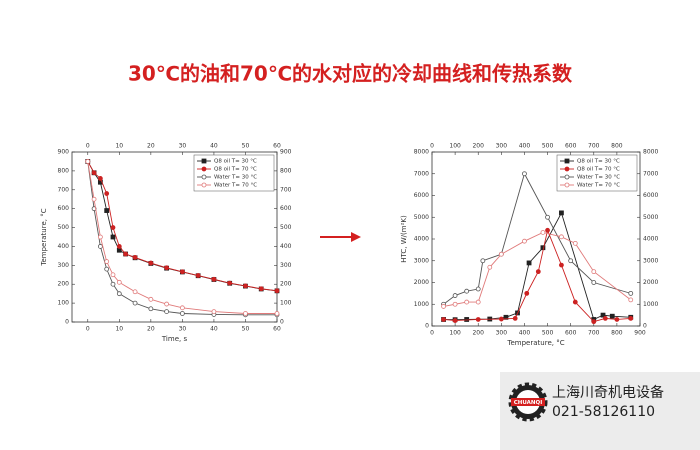 The width and height of the screenshot is (700, 450). Describe the element at coordinates (64, 227) in the screenshot. I see `y-tick-label: 500` at that location.